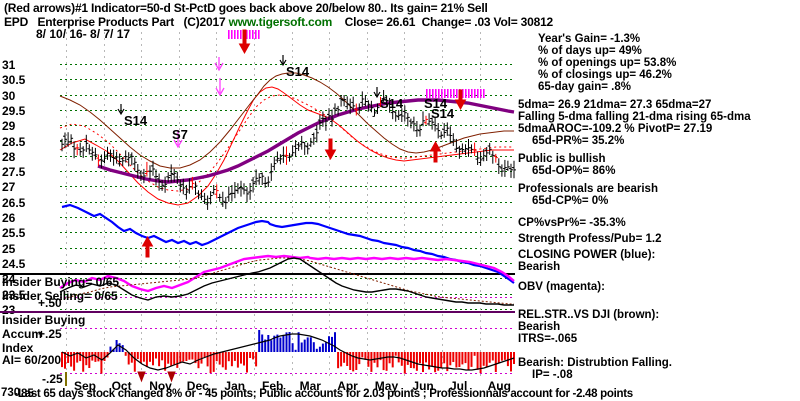 The height and width of the screenshot is (401, 800). Describe the element at coordinates (380, 22) in the screenshot. I see `close-value: Close= 26.61` at that location.